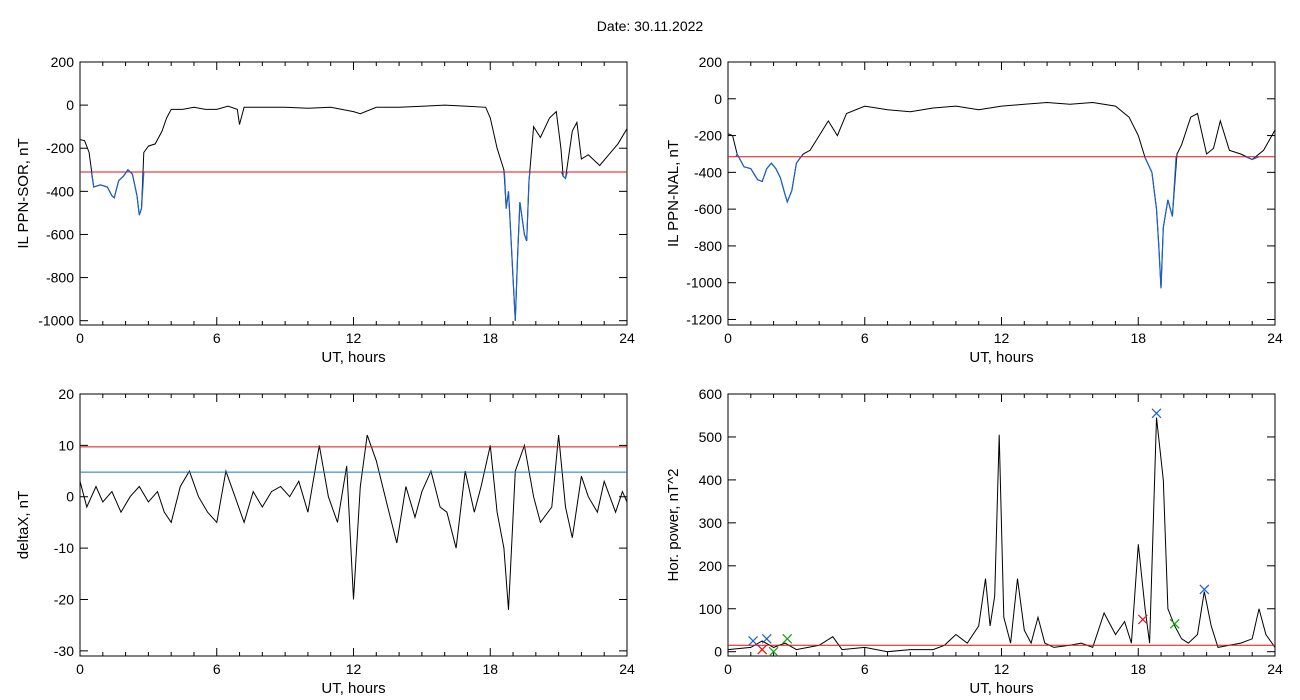 The width and height of the screenshot is (1300, 700). What do you see at coordinates (711, 480) in the screenshot?
I see `y-tick-label: 400` at bounding box center [711, 480].